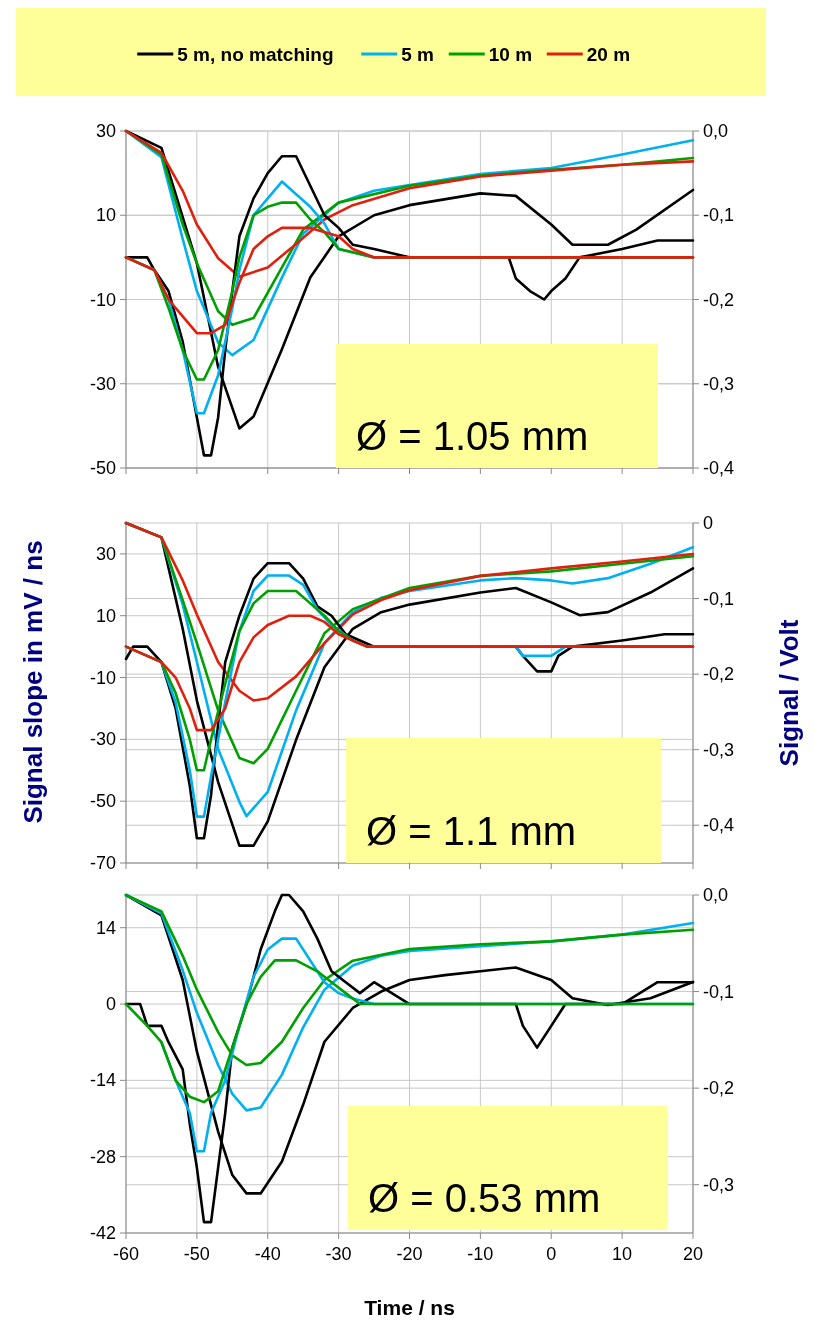  Describe the element at coordinates (105, 927) in the screenshot. I see `y-tick-label: 14` at that location.